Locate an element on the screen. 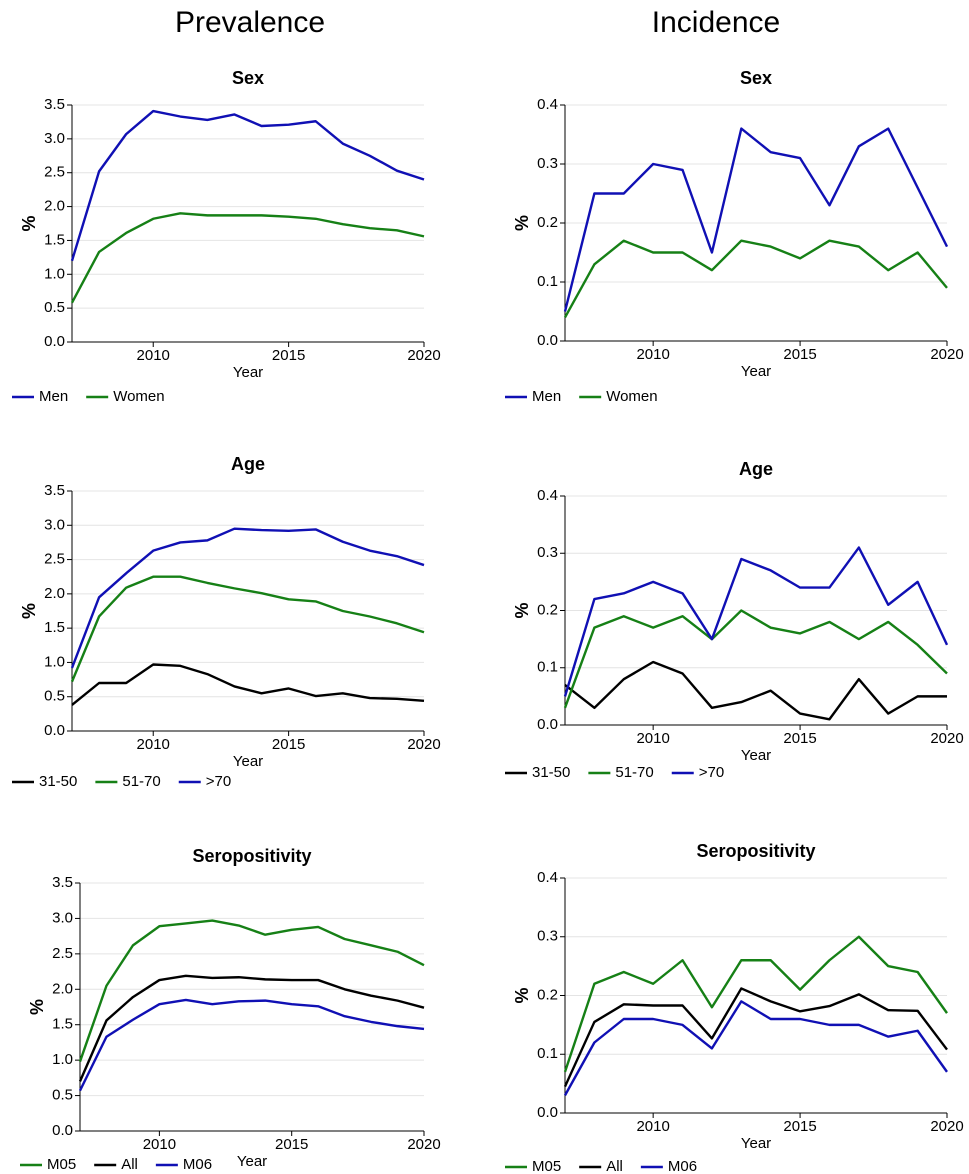 The height and width of the screenshot is (1174, 969). column-header: Incidence is located at coordinates (716, 22).